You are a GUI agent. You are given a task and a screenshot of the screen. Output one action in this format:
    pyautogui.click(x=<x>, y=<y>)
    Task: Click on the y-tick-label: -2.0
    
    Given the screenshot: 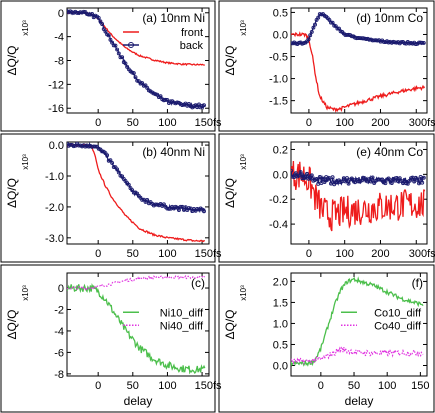 What is the action you would take?
    pyautogui.click(x=54, y=208)
    